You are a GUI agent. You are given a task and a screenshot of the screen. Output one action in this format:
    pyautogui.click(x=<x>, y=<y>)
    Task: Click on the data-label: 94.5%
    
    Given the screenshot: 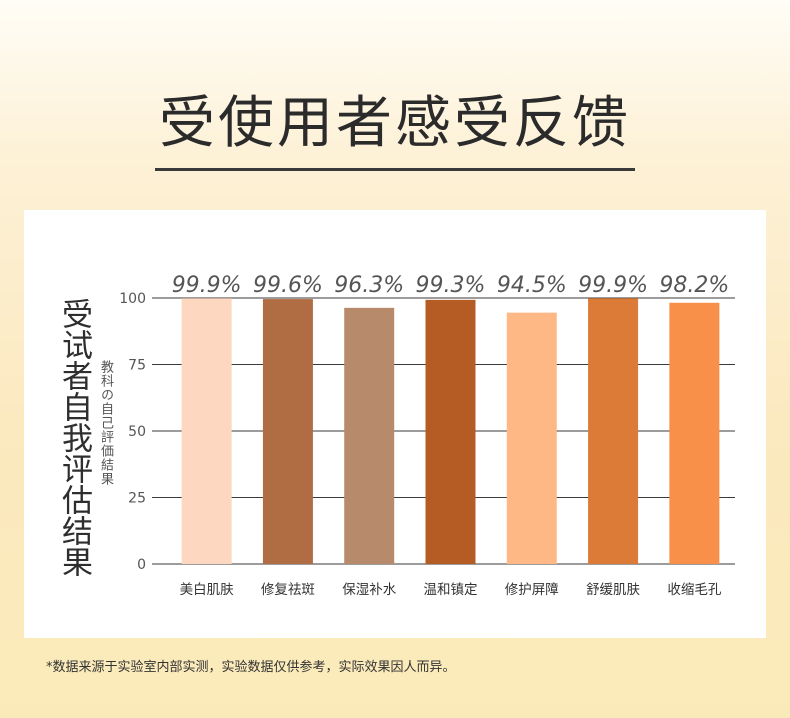 What is the action you would take?
    pyautogui.click(x=532, y=285)
    